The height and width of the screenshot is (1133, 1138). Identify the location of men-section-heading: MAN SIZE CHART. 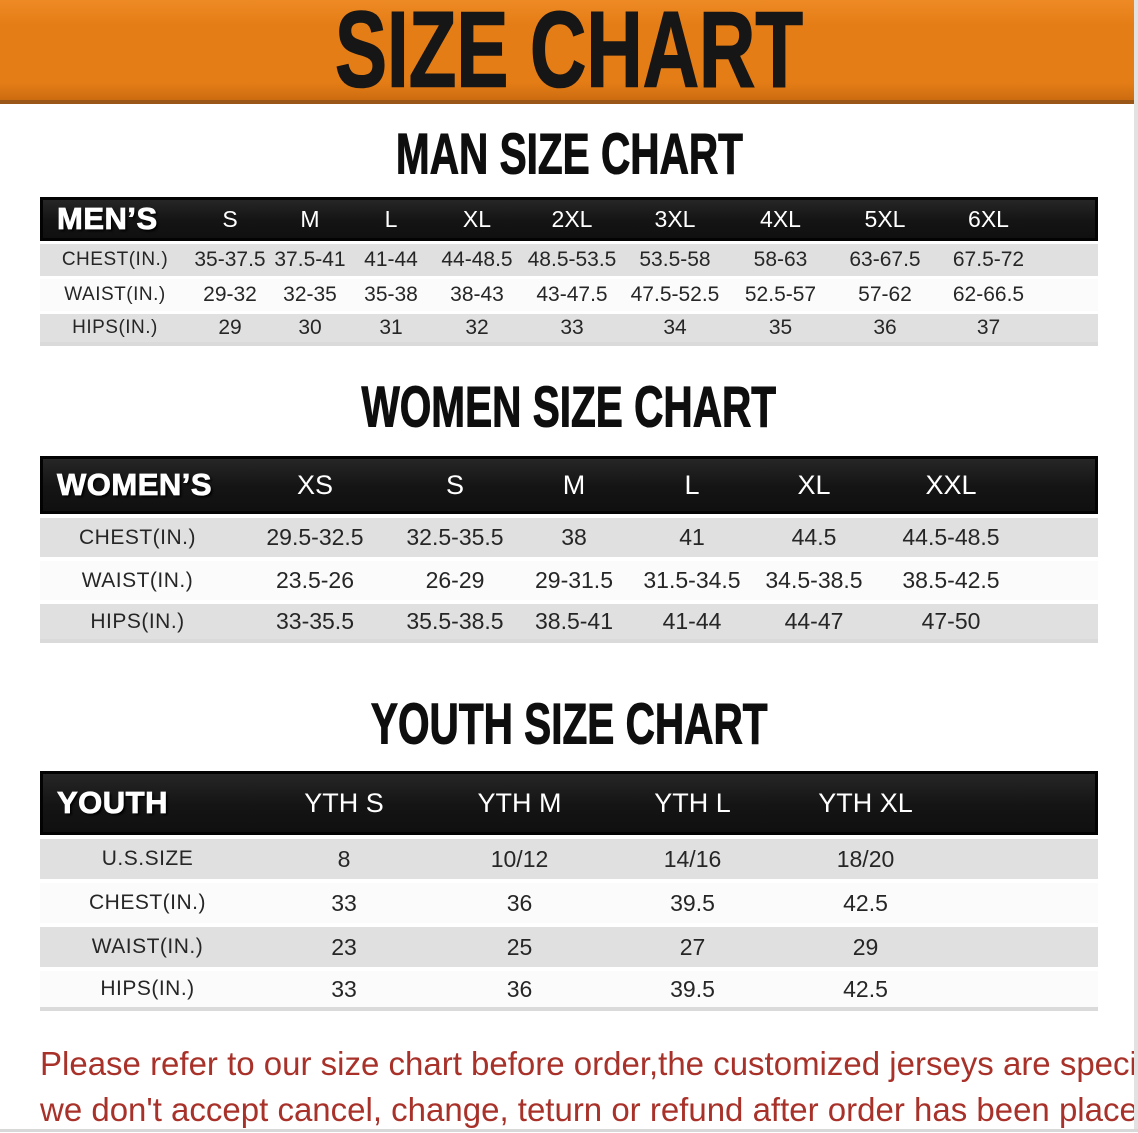
(569, 155).